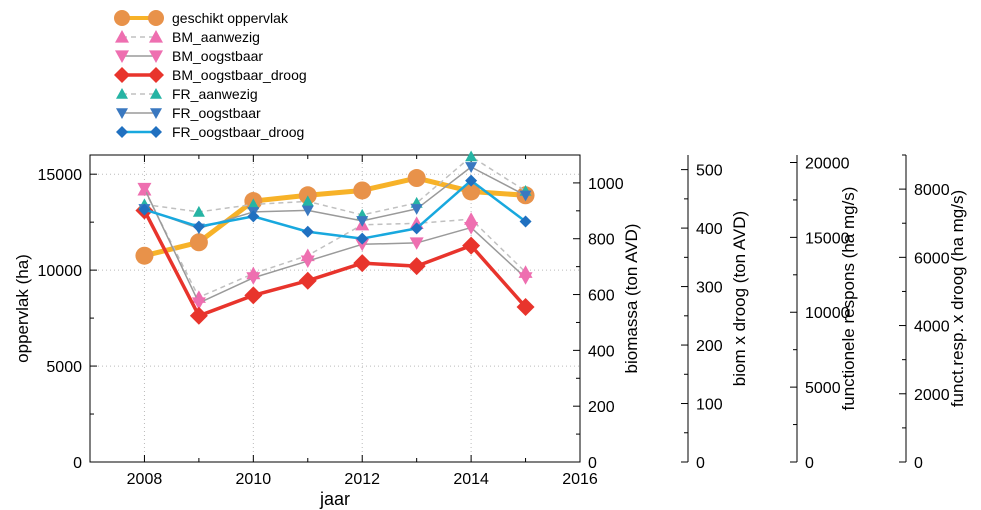 The width and height of the screenshot is (981, 510). I want to click on x-tick-label: 2010, so click(254, 479).